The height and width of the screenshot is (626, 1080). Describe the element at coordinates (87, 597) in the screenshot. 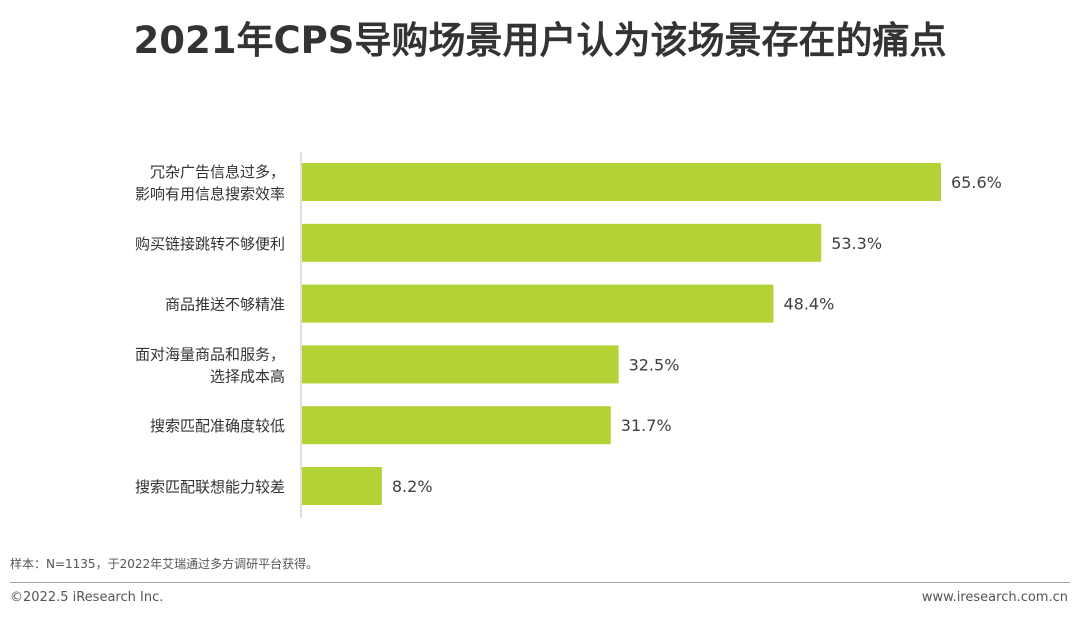

I see `copyright-text: ©2022.5 iResearch Inc.` at that location.